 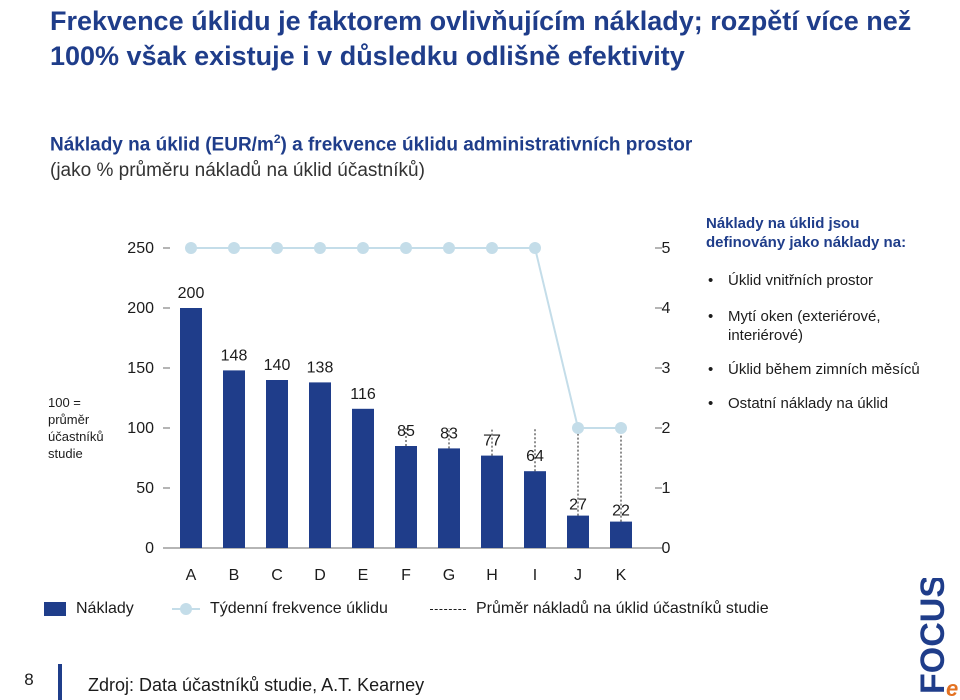 What do you see at coordinates (816, 280) in the screenshot?
I see `definition-item: Úklid vnitřních prostor` at bounding box center [816, 280].